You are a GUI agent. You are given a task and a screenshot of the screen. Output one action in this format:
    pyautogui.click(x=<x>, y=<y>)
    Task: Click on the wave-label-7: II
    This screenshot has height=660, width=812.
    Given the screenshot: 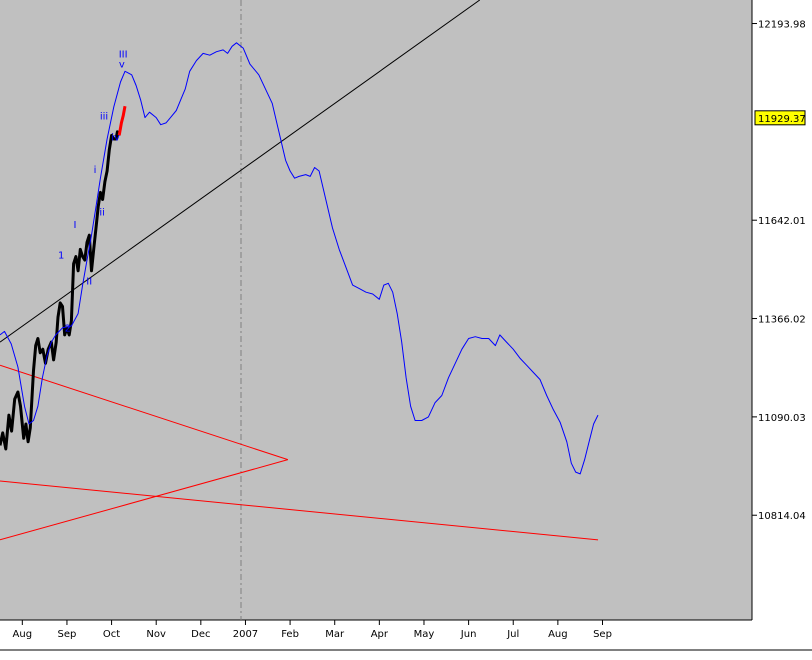 What is the action you would take?
    pyautogui.click(x=89, y=281)
    